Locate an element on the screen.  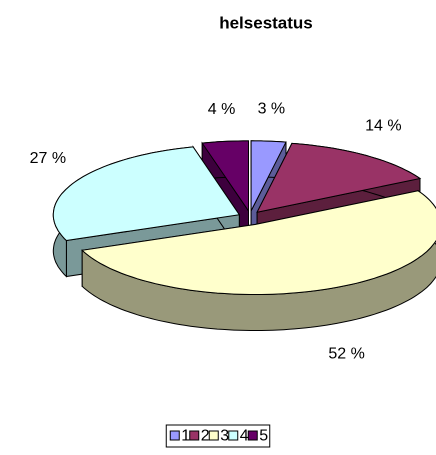
chart-title: helsestatus is located at coordinates (266, 22).